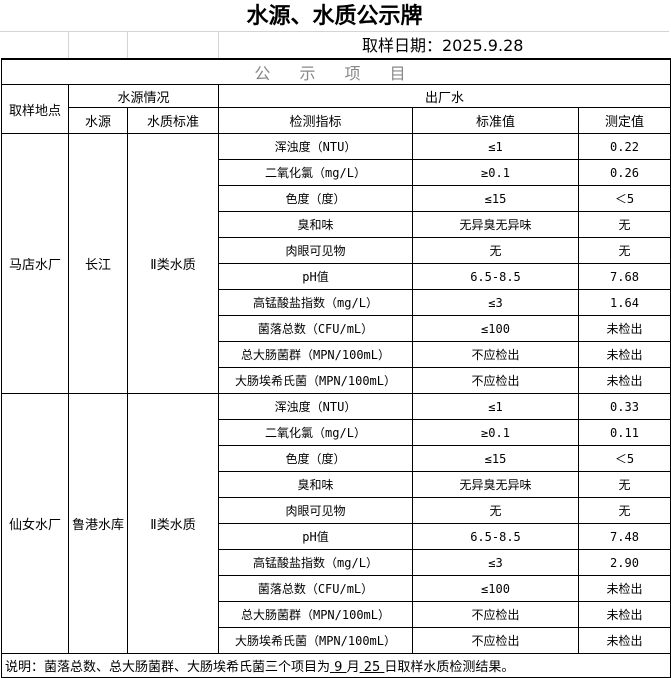 Image resolution: width=671 pixels, height=678 pixels. I want to click on water-source: 长江, so click(98, 263).